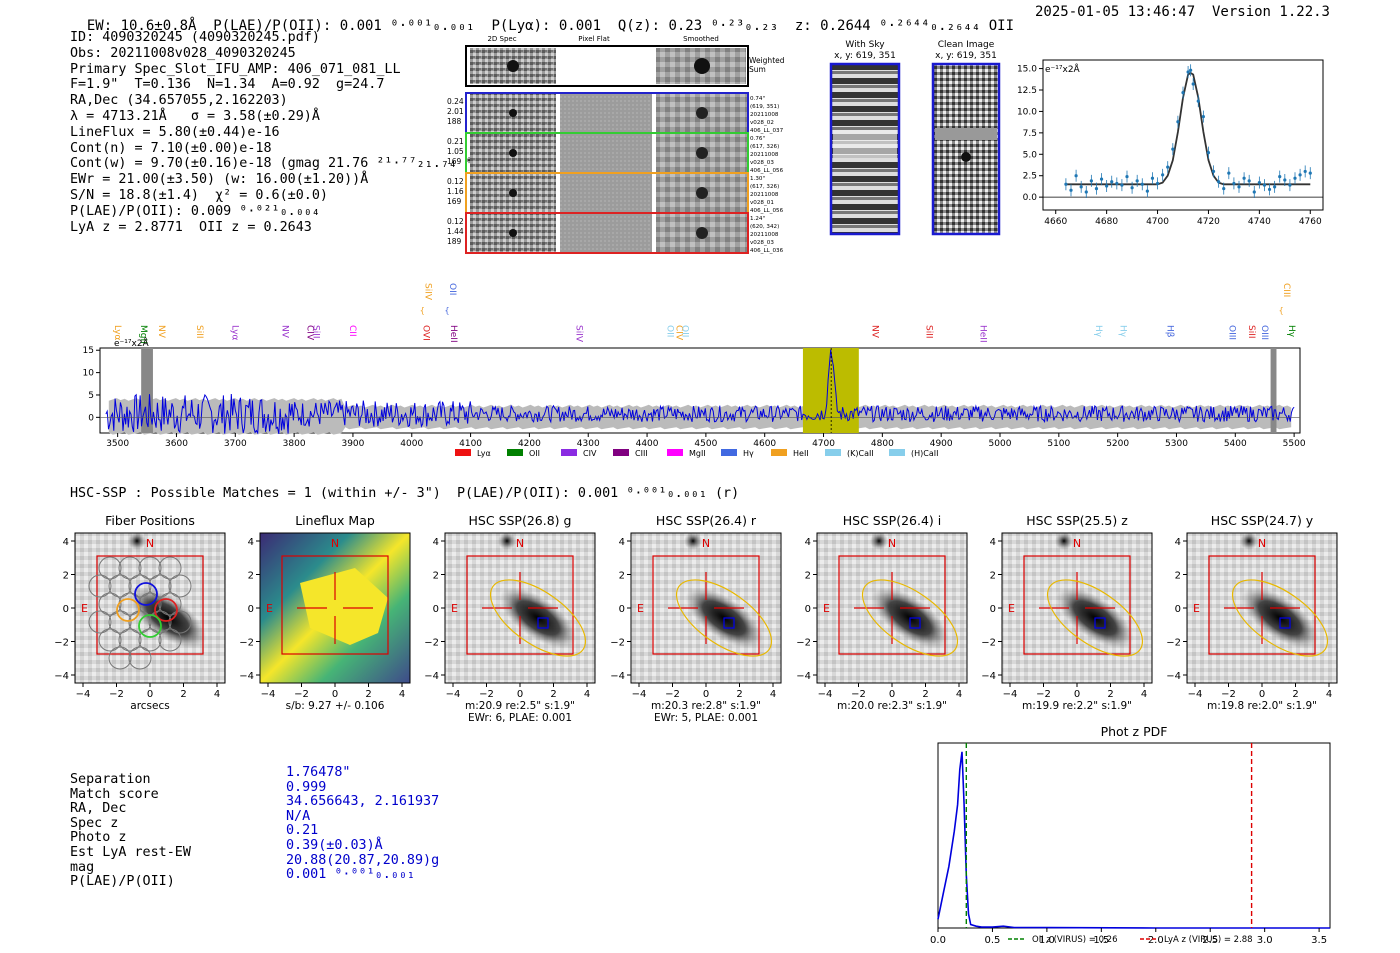  Describe the element at coordinates (1030, 155) in the screenshot. I see `y-tick-label: 5.0` at that location.